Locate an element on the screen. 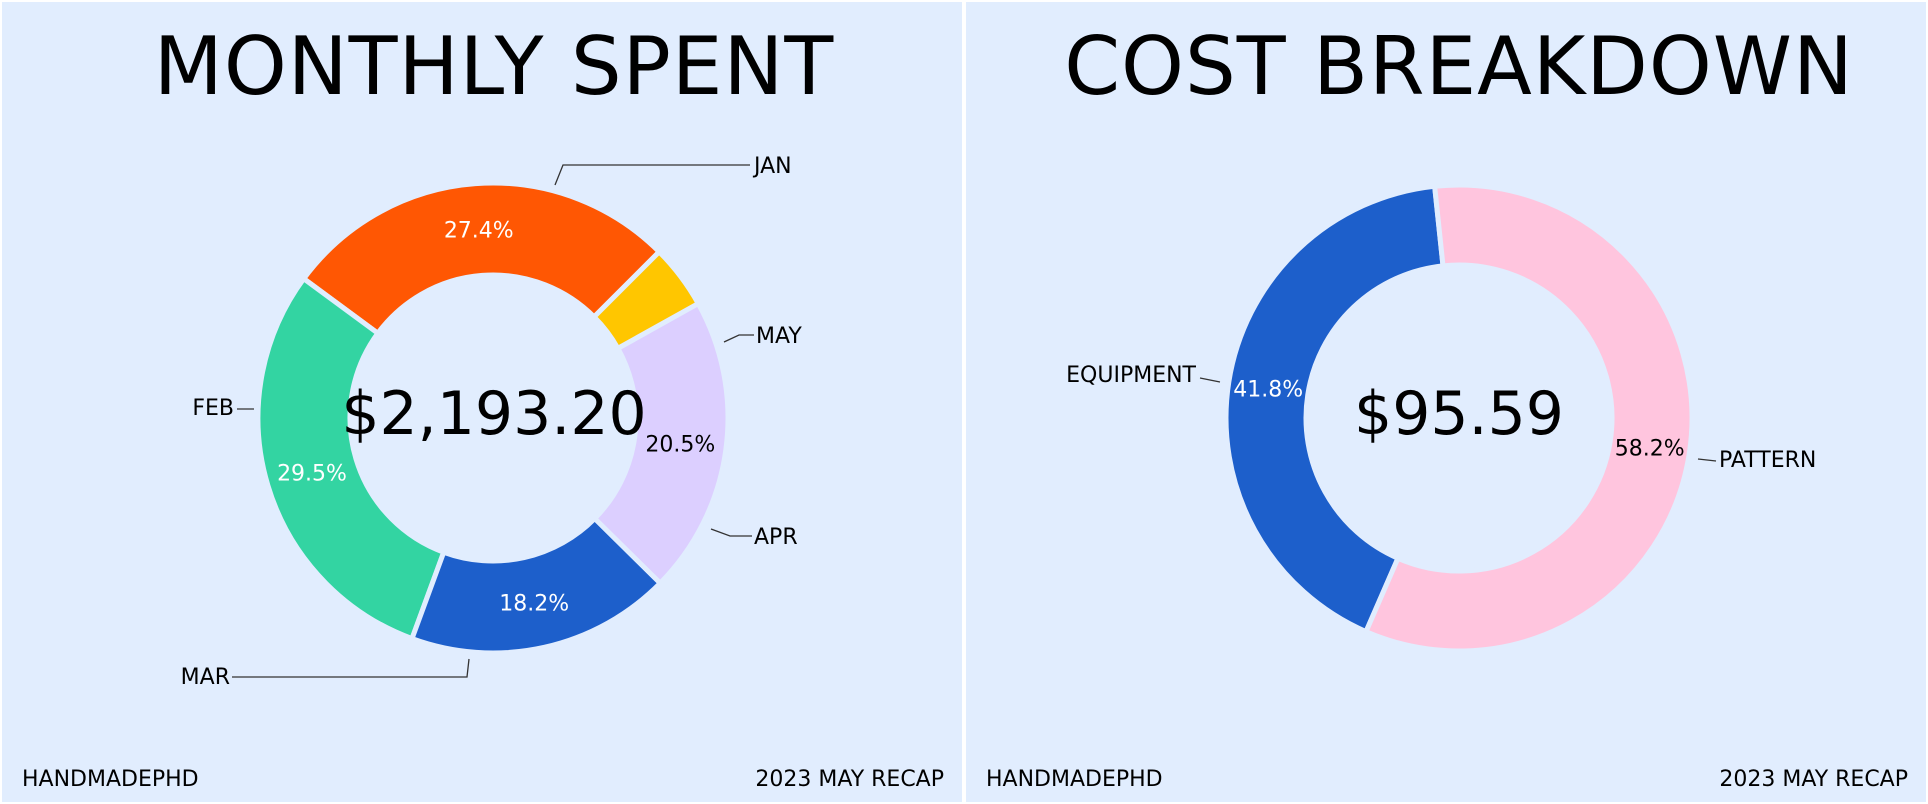  percent-label-pattern: 58.2% is located at coordinates (1650, 448).